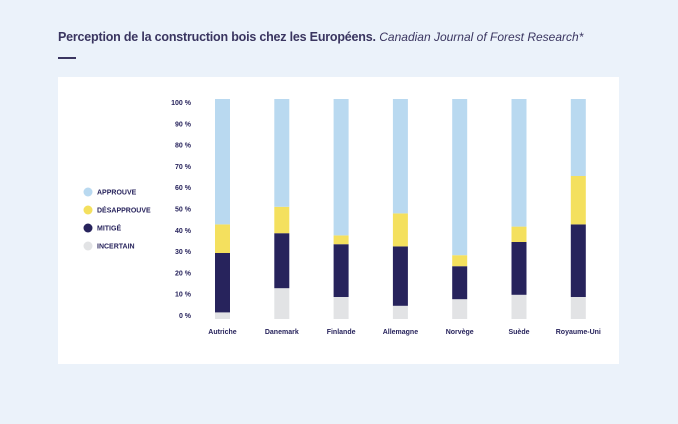 The height and width of the screenshot is (424, 678). What do you see at coordinates (460, 332) in the screenshot?
I see `x-tick-label: Norvège` at bounding box center [460, 332].